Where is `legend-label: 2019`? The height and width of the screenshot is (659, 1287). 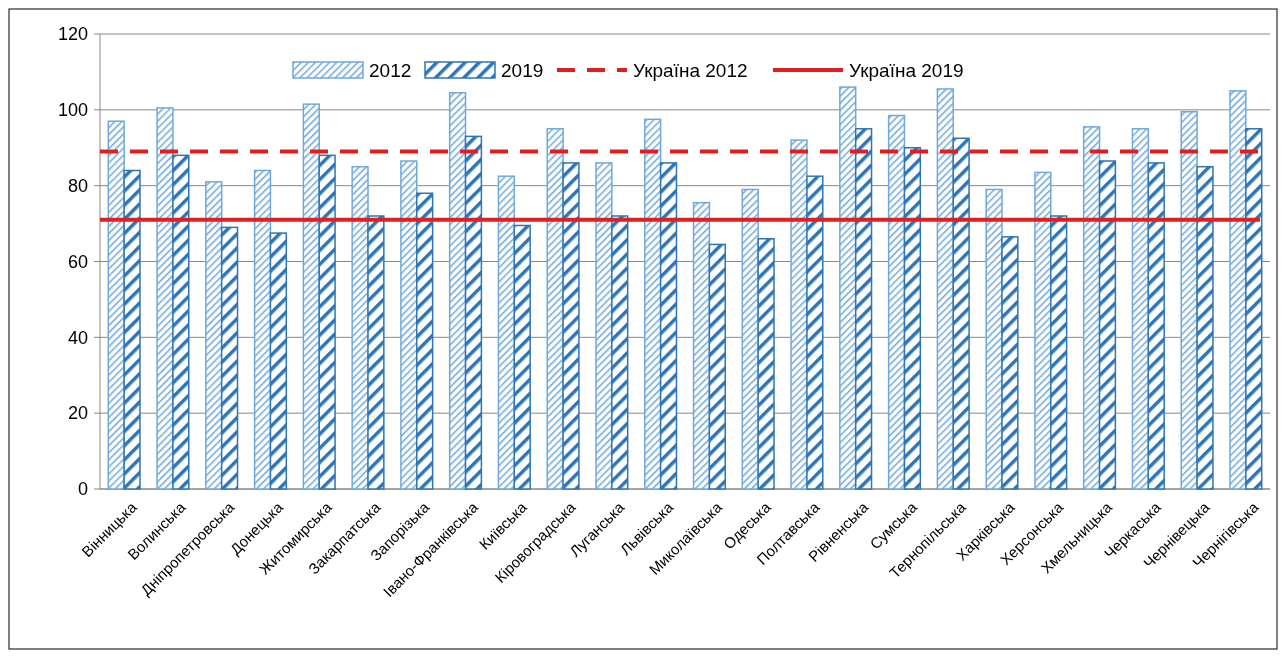
legend-label: 2019 is located at coordinates (522, 70).